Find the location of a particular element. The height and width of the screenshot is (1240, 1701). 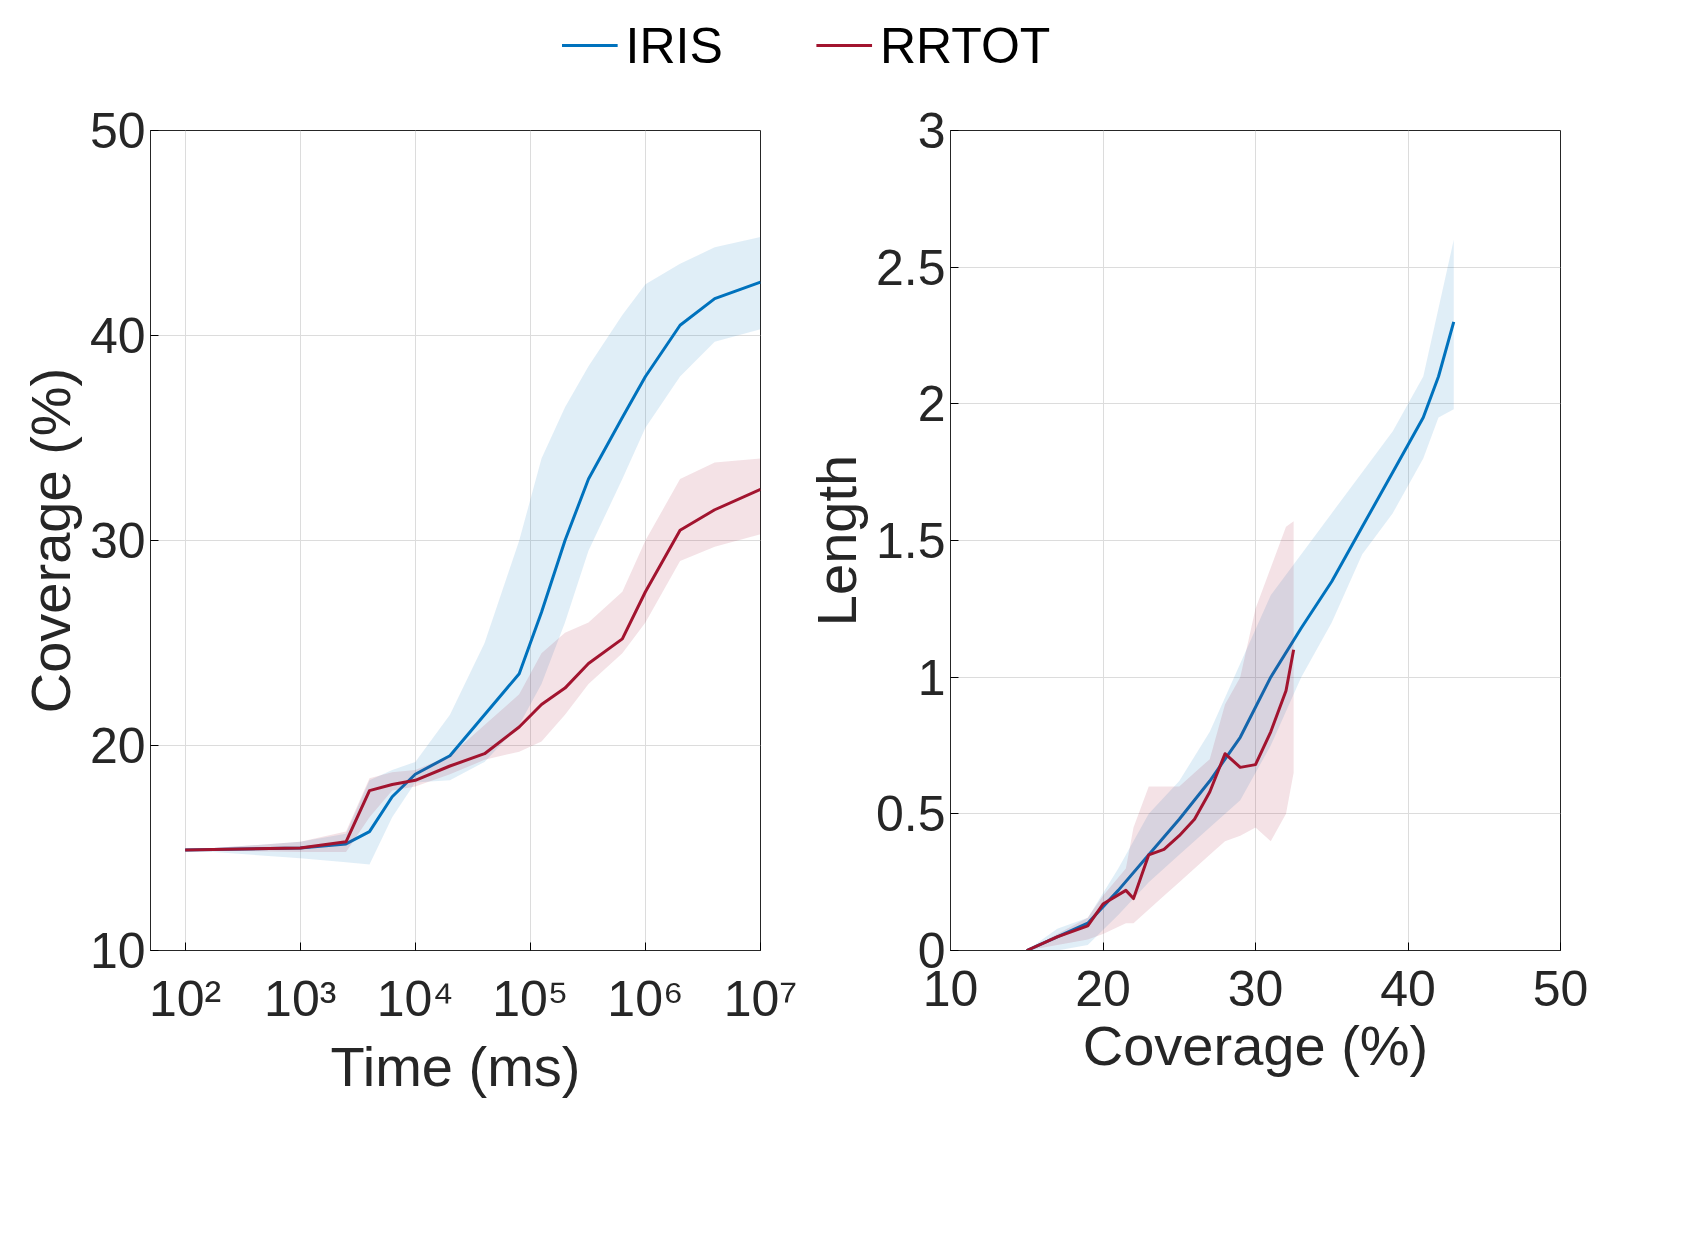

legend-label: IRIS is located at coordinates (674, 45).